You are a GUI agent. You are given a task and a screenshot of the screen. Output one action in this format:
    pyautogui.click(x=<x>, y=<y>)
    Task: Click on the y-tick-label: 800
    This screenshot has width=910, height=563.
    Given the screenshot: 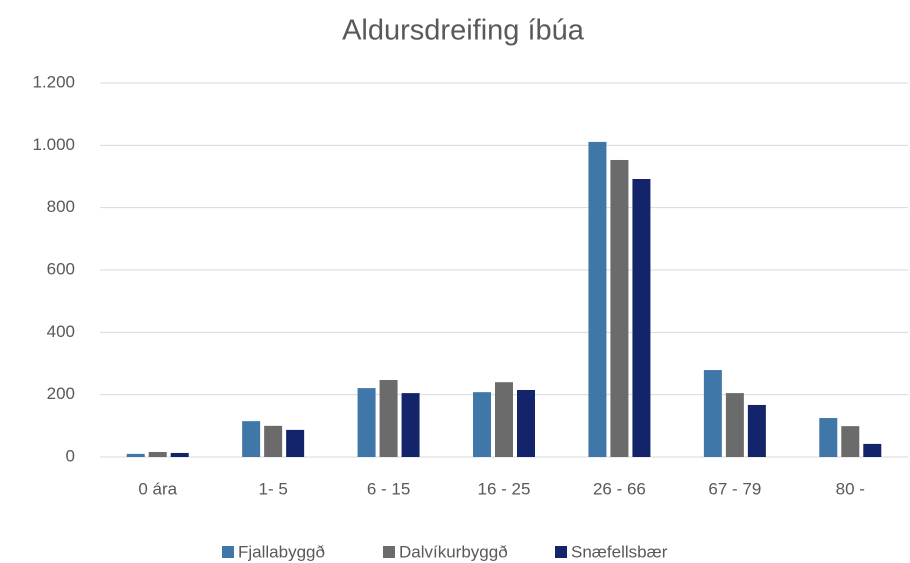 What is the action you would take?
    pyautogui.click(x=61, y=206)
    